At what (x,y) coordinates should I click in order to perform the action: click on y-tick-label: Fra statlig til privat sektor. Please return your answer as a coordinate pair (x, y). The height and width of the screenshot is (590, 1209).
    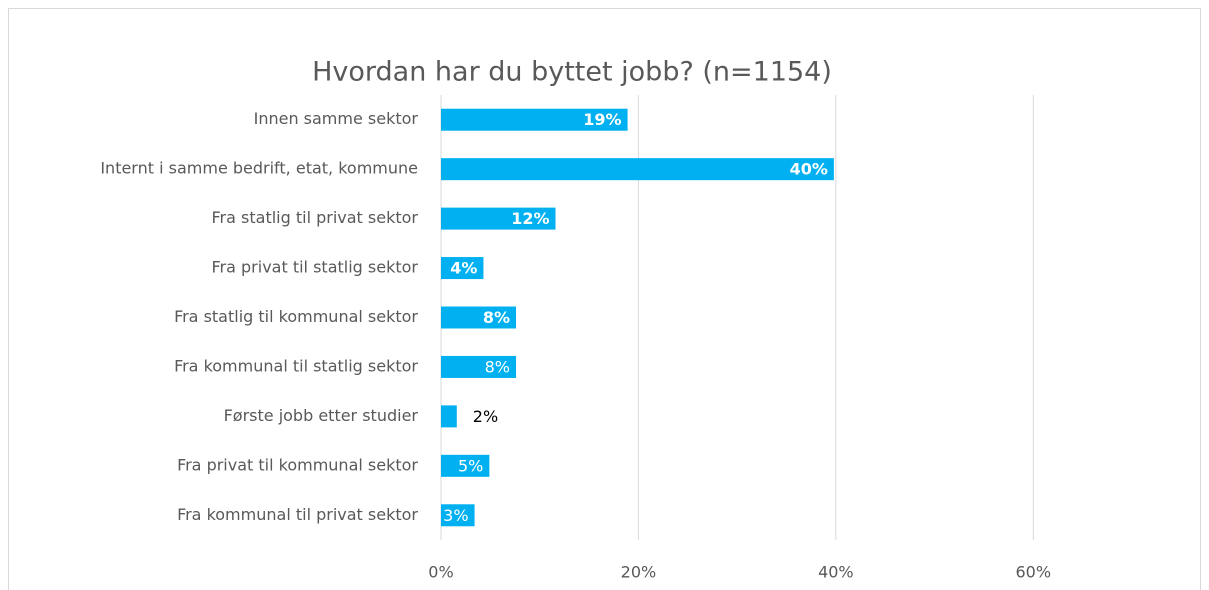
    Looking at the image, I should click on (315, 217).